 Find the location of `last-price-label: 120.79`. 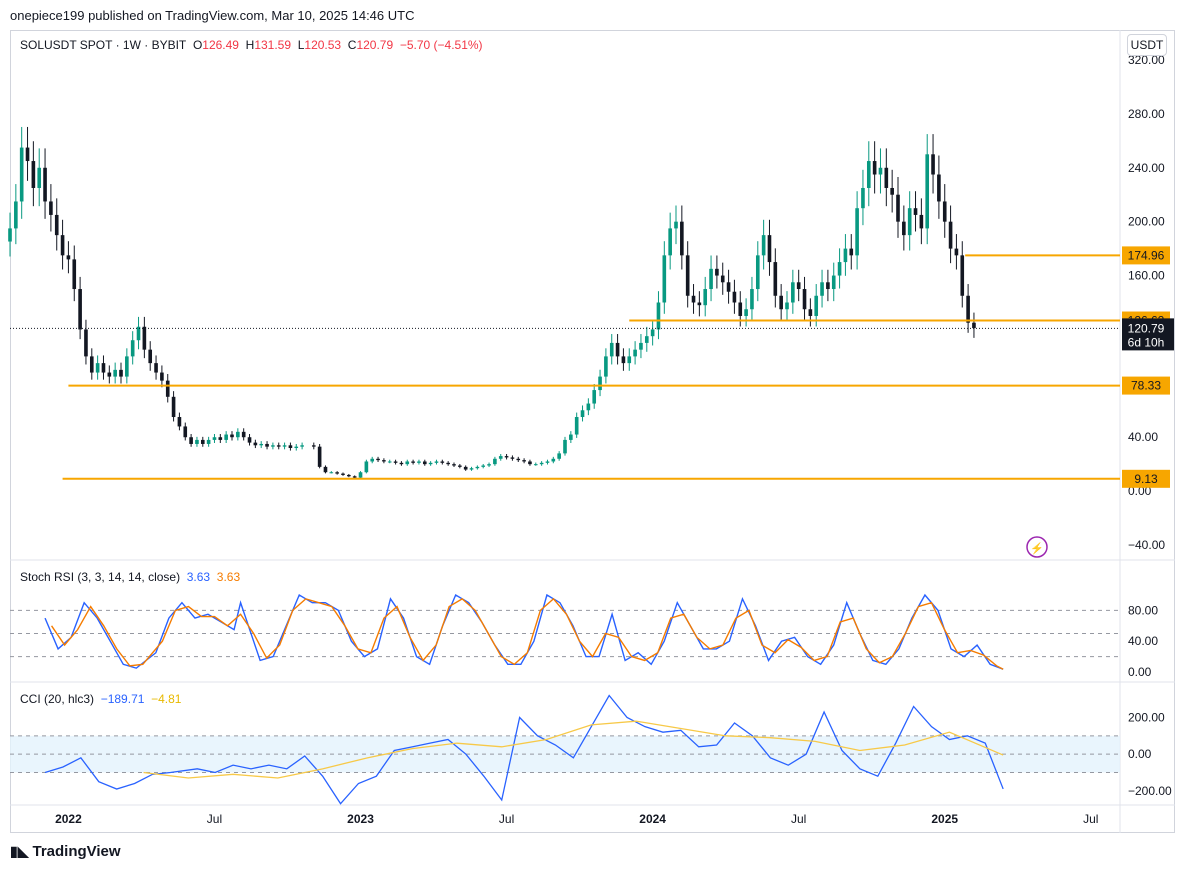

last-price-label: 120.79 is located at coordinates (1146, 328).